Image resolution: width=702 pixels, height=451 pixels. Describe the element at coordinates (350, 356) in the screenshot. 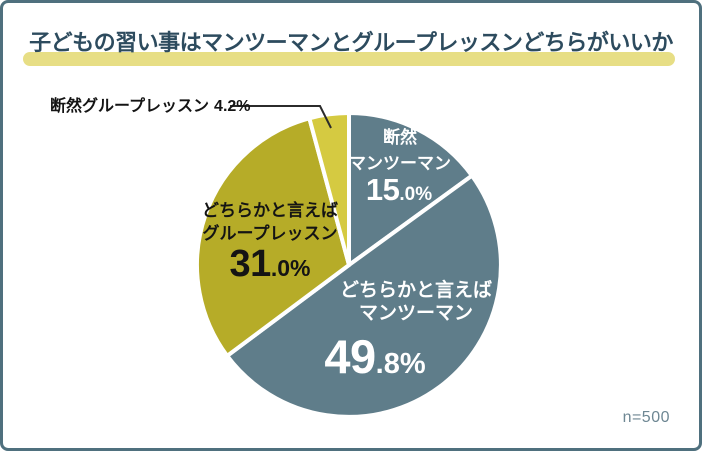

I see `percent-integer: 49` at that location.